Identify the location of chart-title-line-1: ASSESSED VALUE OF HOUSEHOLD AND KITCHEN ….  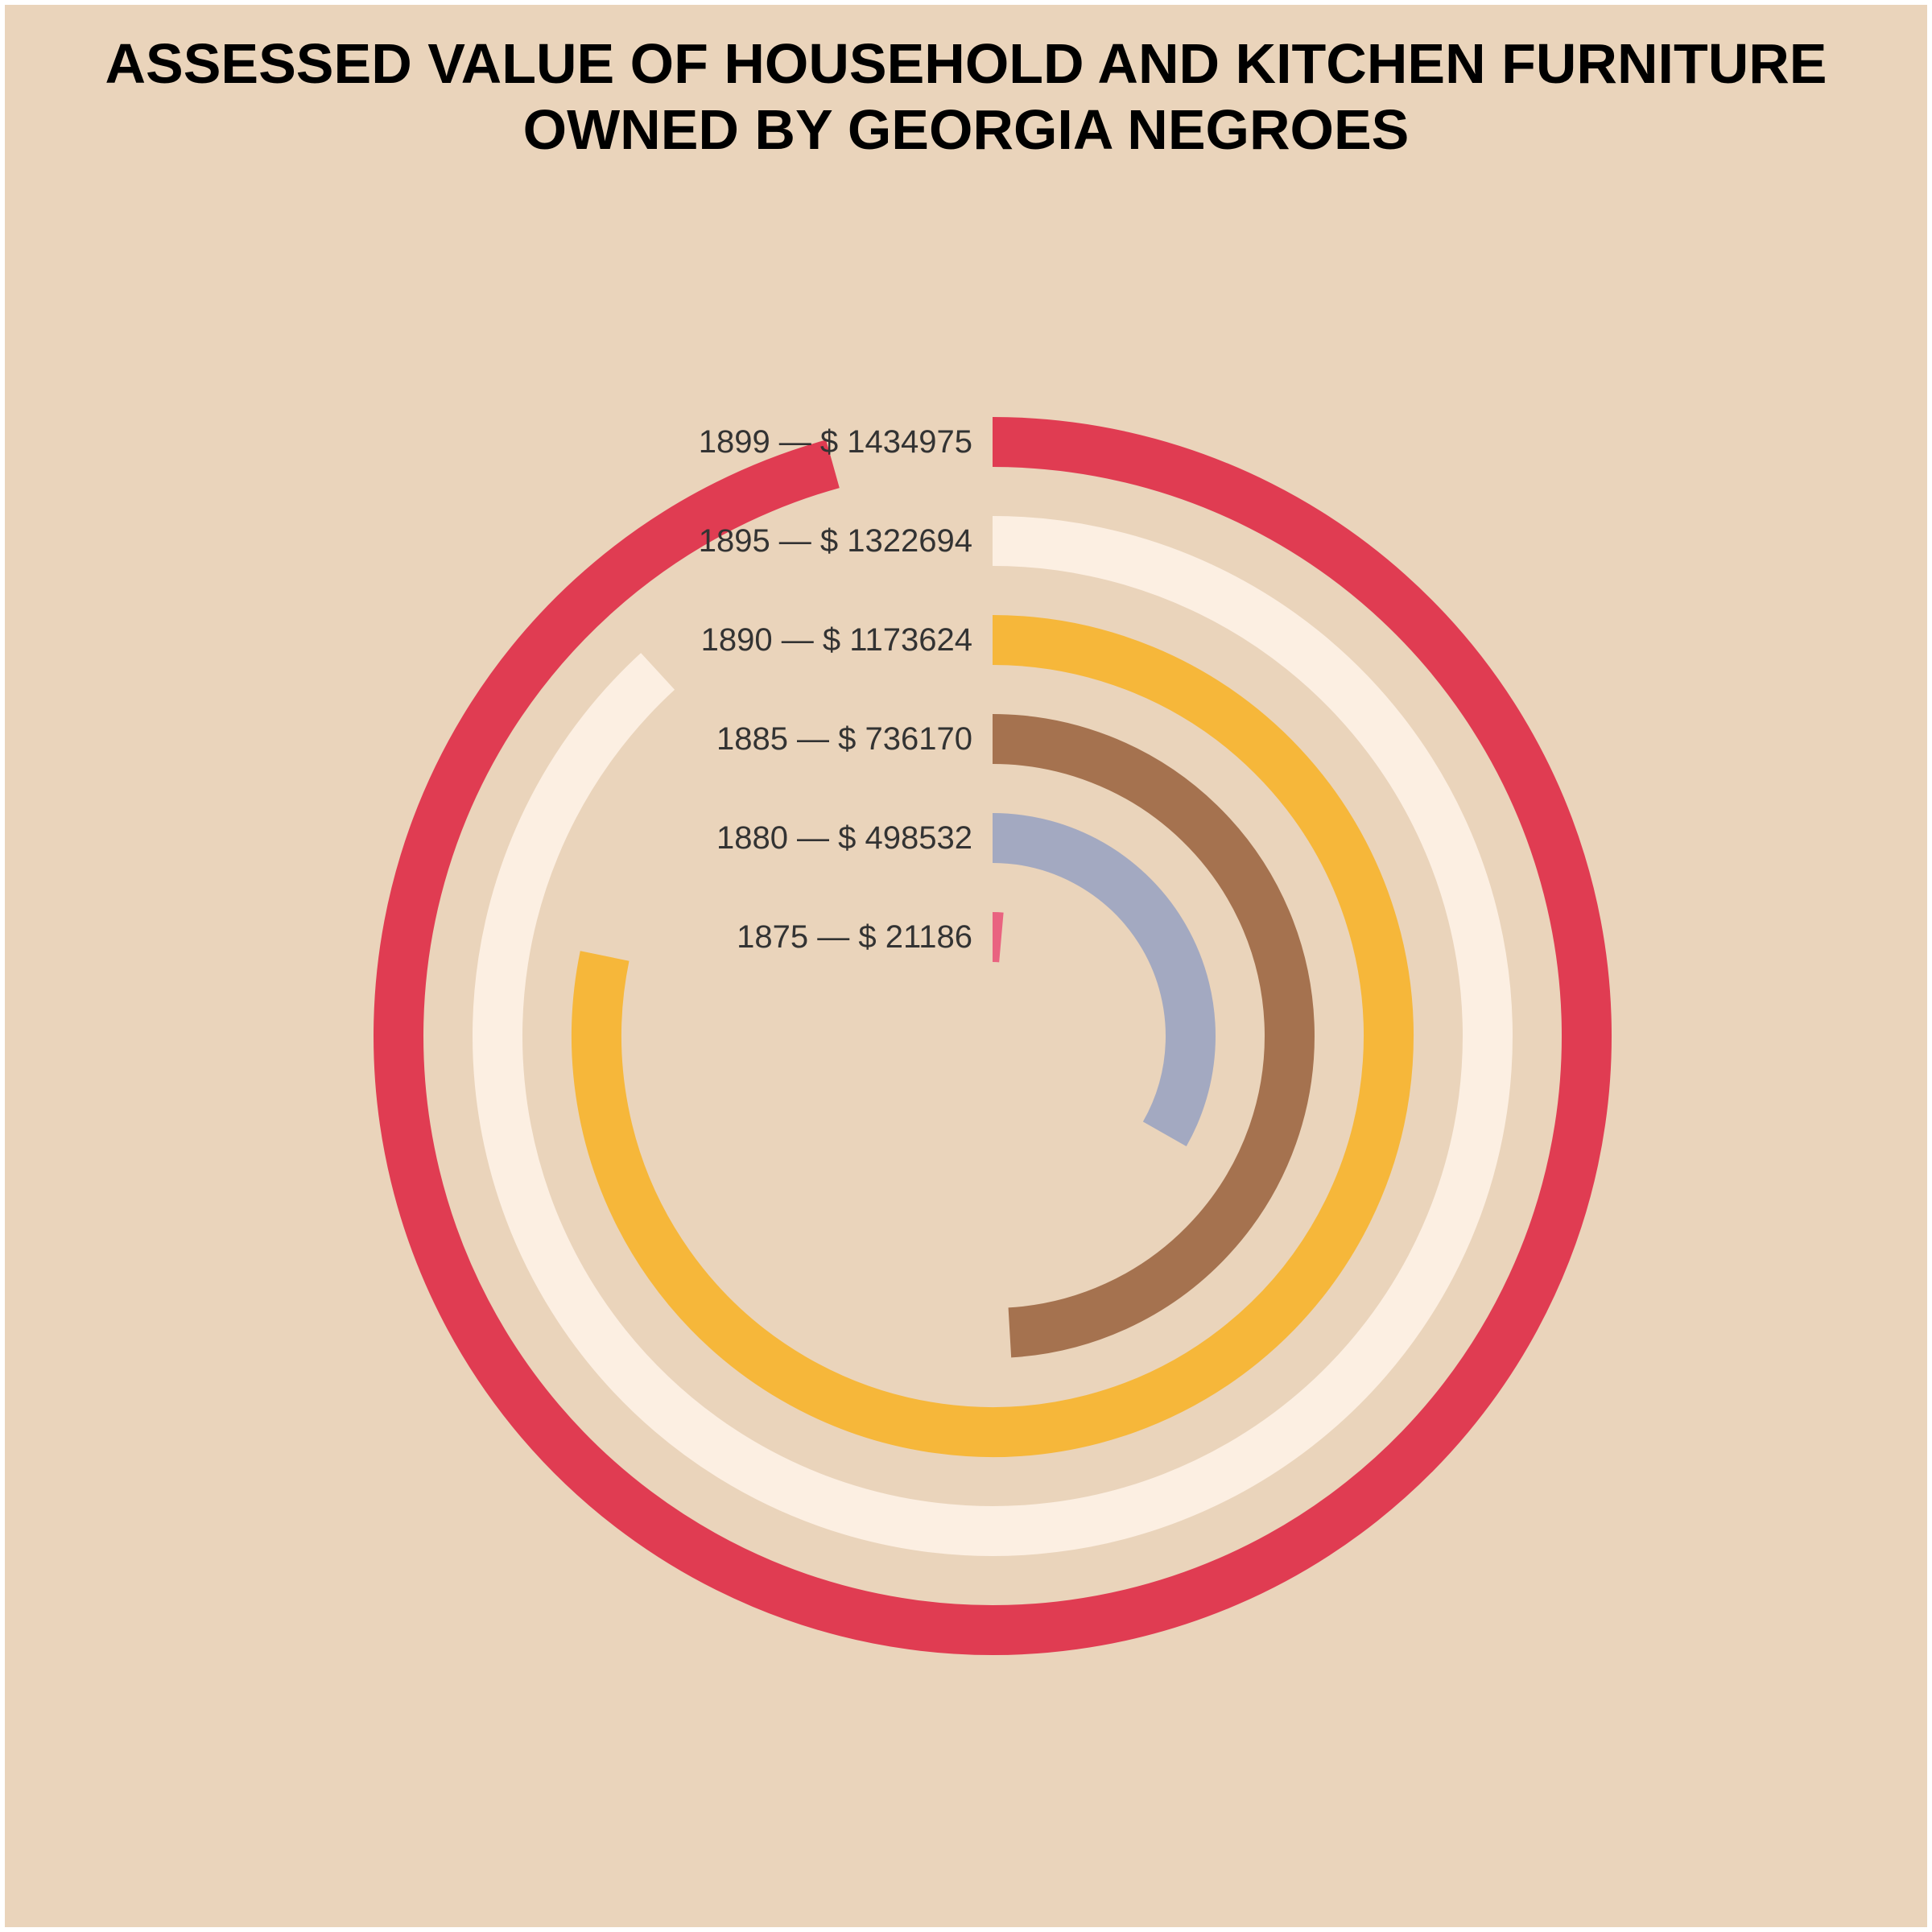
(966, 63).